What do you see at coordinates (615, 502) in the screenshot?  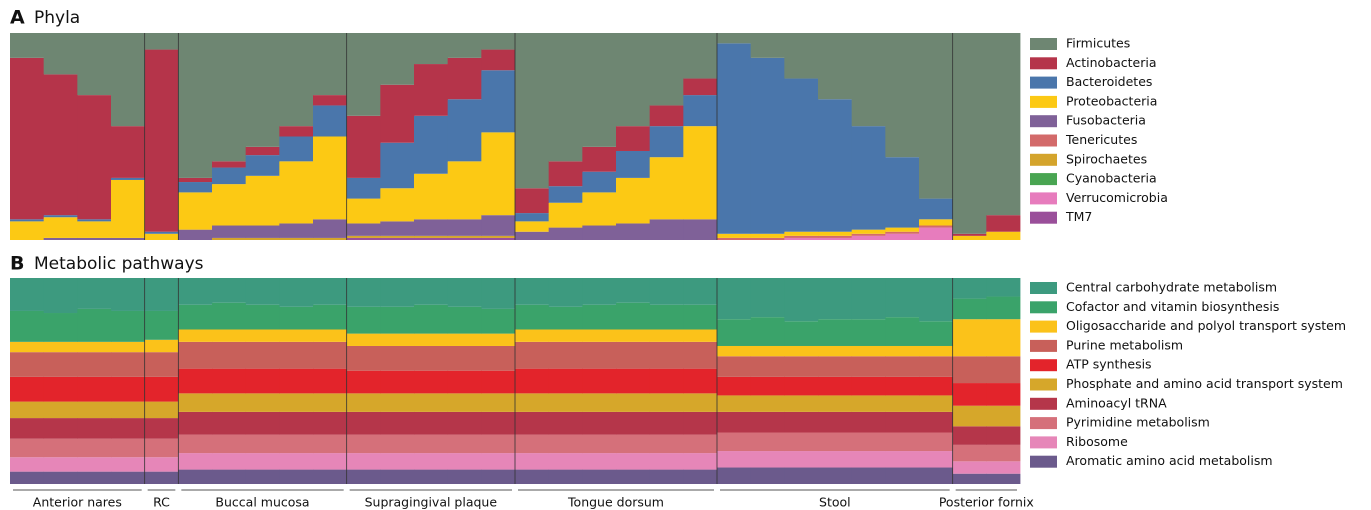 I see `group-label: Tongue dorsum` at bounding box center [615, 502].